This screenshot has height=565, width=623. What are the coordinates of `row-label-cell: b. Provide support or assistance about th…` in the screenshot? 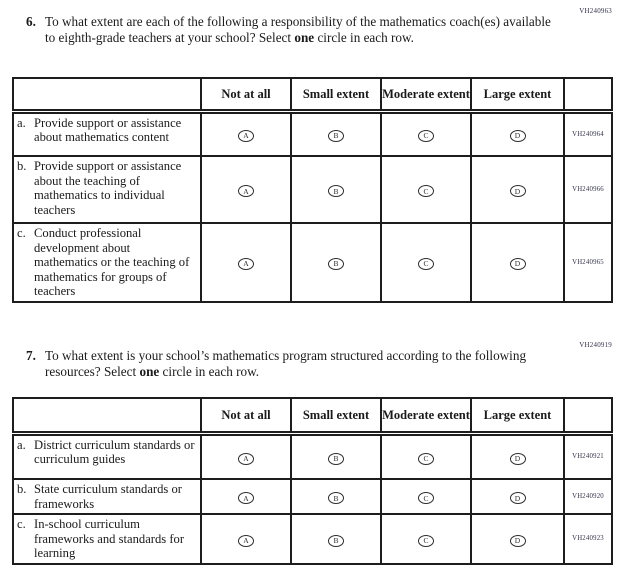 It's located at (107, 189).